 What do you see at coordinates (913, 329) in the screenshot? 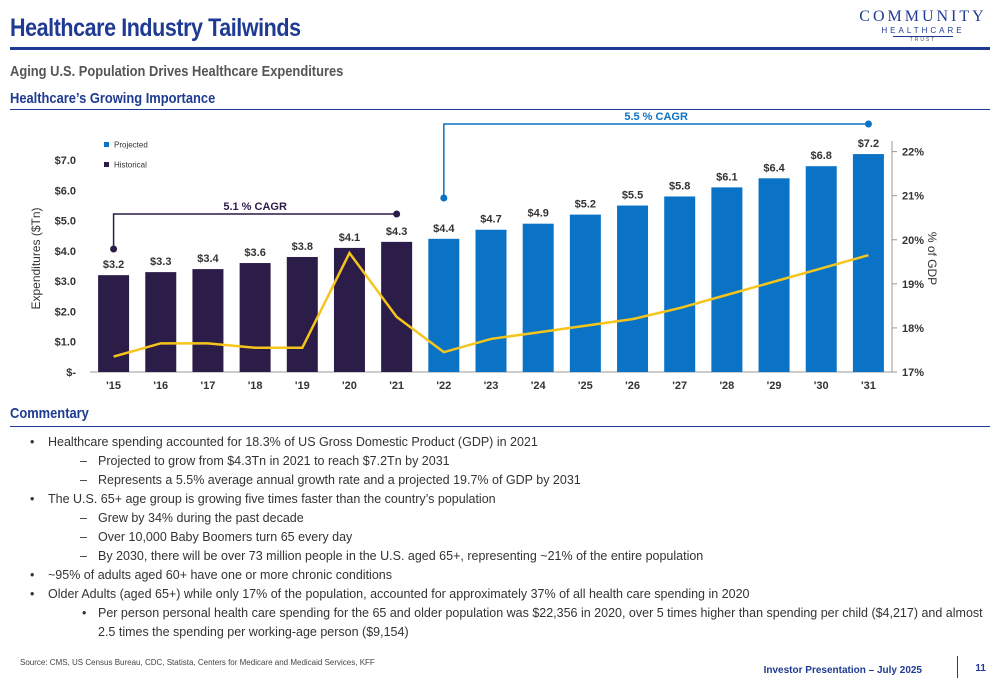
I see `y2-tick-label: 18%` at bounding box center [913, 329].